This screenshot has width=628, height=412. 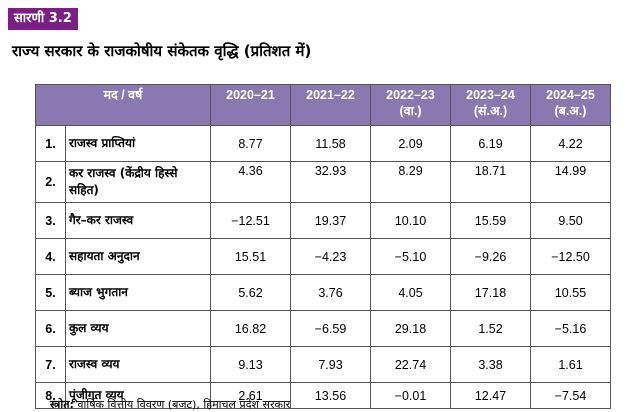 What do you see at coordinates (330, 143) in the screenshot?
I see `row-value: 11.58` at bounding box center [330, 143].